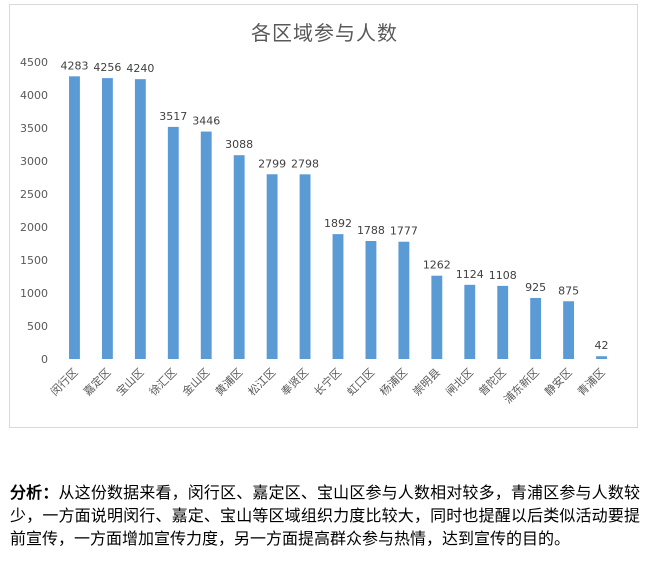 Image resolution: width=659 pixels, height=564 pixels. Describe the element at coordinates (404, 231) in the screenshot. I see `data-label: 1777` at that location.